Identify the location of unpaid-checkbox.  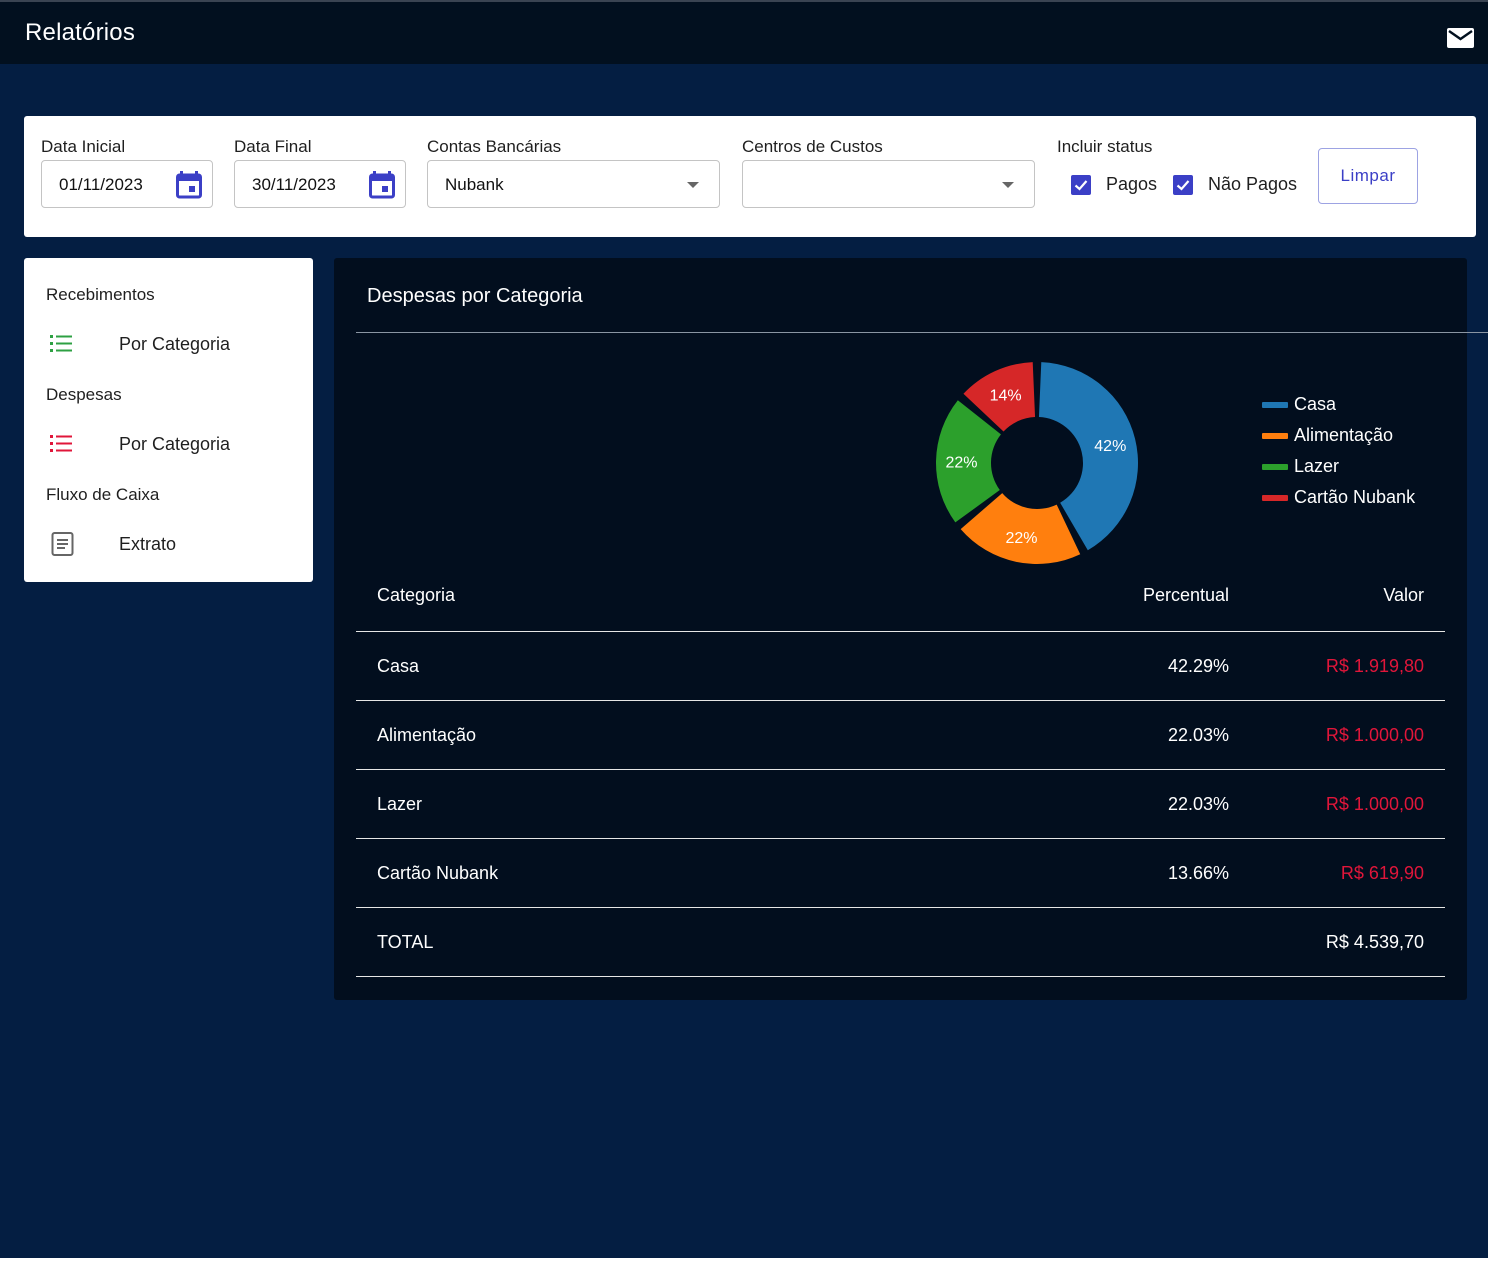
(1183, 185).